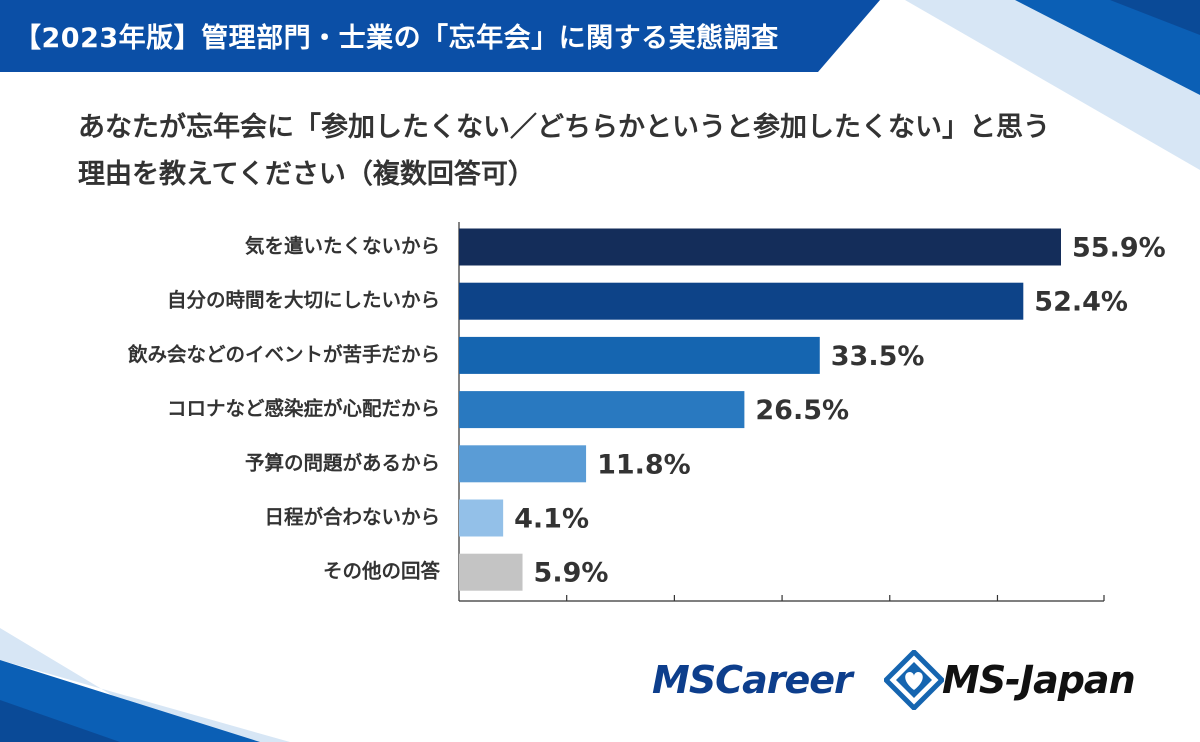 This screenshot has width=1200, height=742. I want to click on value-label: 55.9%, so click(1119, 248).